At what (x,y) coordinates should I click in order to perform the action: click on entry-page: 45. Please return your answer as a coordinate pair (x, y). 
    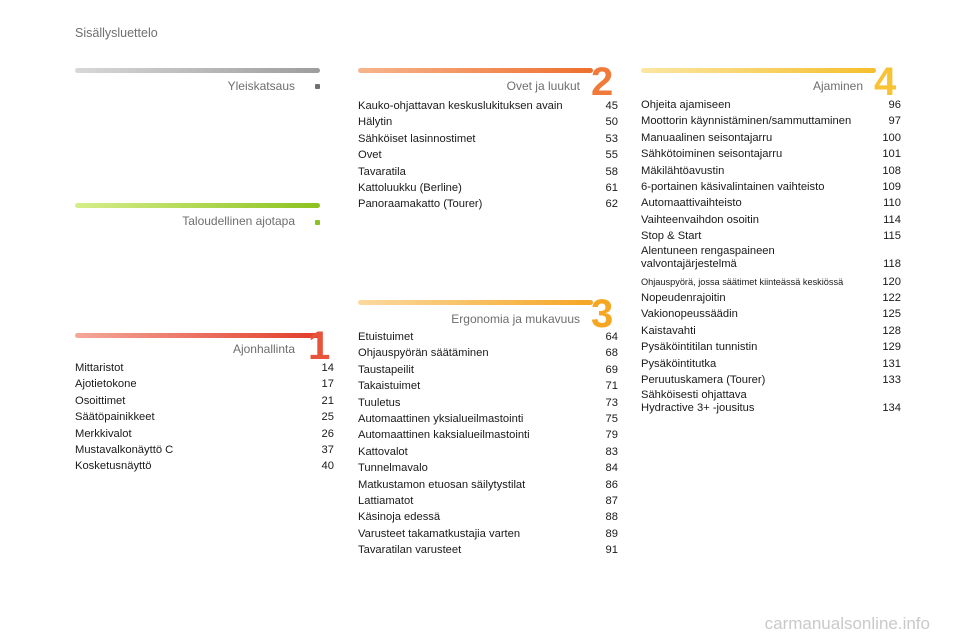
    Looking at the image, I should click on (611, 106).